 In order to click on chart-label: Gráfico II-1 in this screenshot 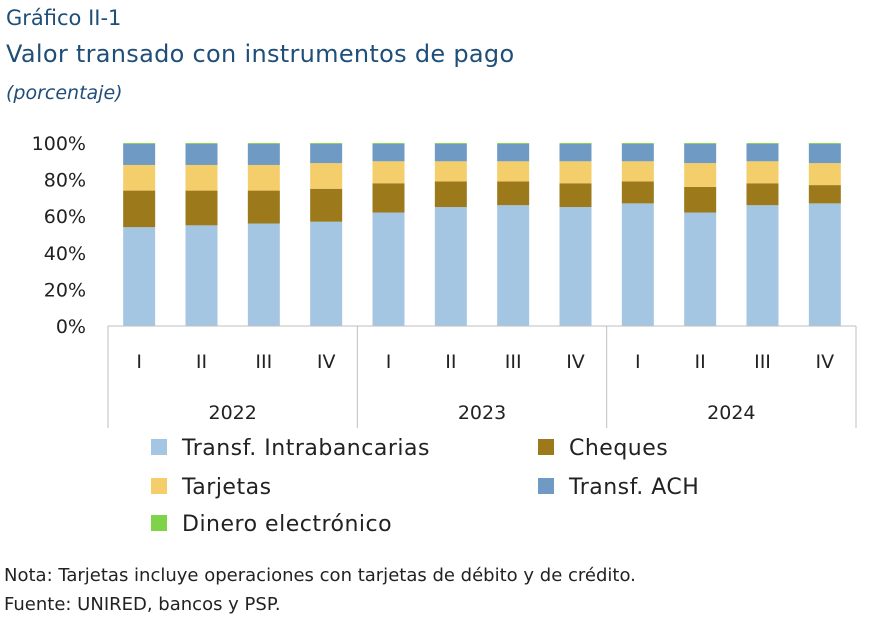, I will do `click(64, 18)`.